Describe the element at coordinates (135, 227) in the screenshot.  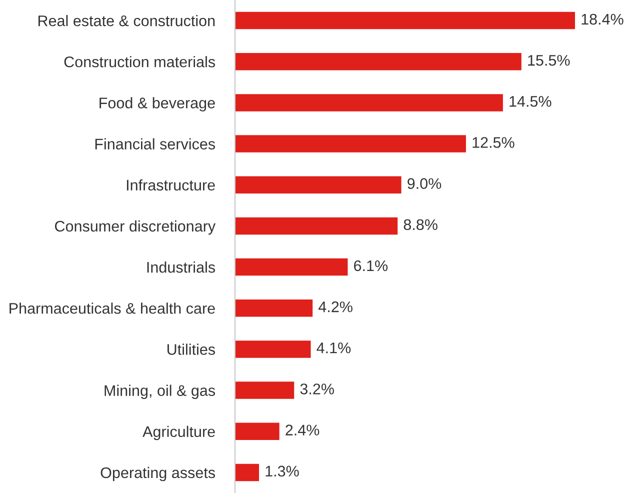
I see `y-tick-label: Consumer discretionary` at that location.